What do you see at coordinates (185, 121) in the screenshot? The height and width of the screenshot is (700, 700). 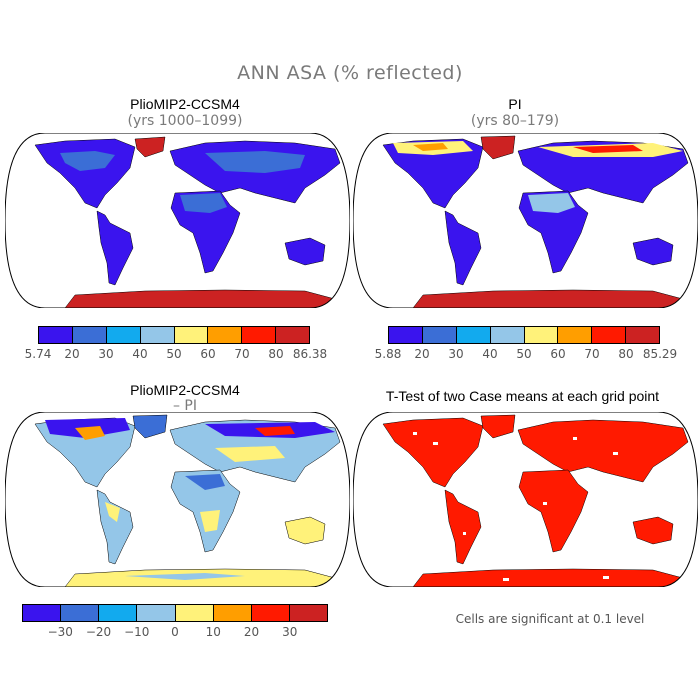 I see `panel1-subtitle: (yrs 1000–1099)` at bounding box center [185, 121].